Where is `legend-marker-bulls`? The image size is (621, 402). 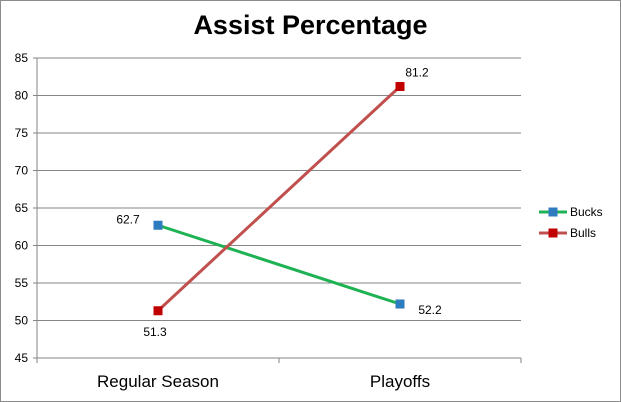 legend-marker-bulls is located at coordinates (553, 233).